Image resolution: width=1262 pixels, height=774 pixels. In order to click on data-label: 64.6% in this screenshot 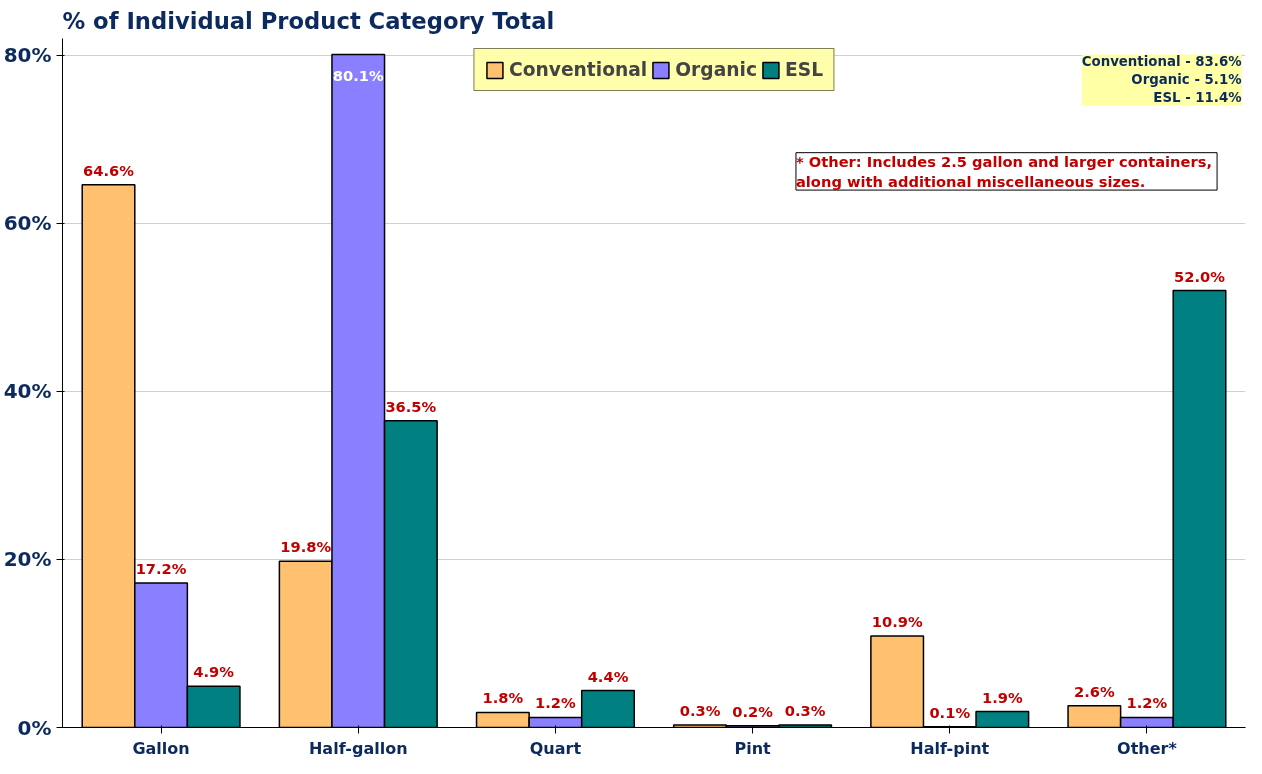, I will do `click(109, 170)`.